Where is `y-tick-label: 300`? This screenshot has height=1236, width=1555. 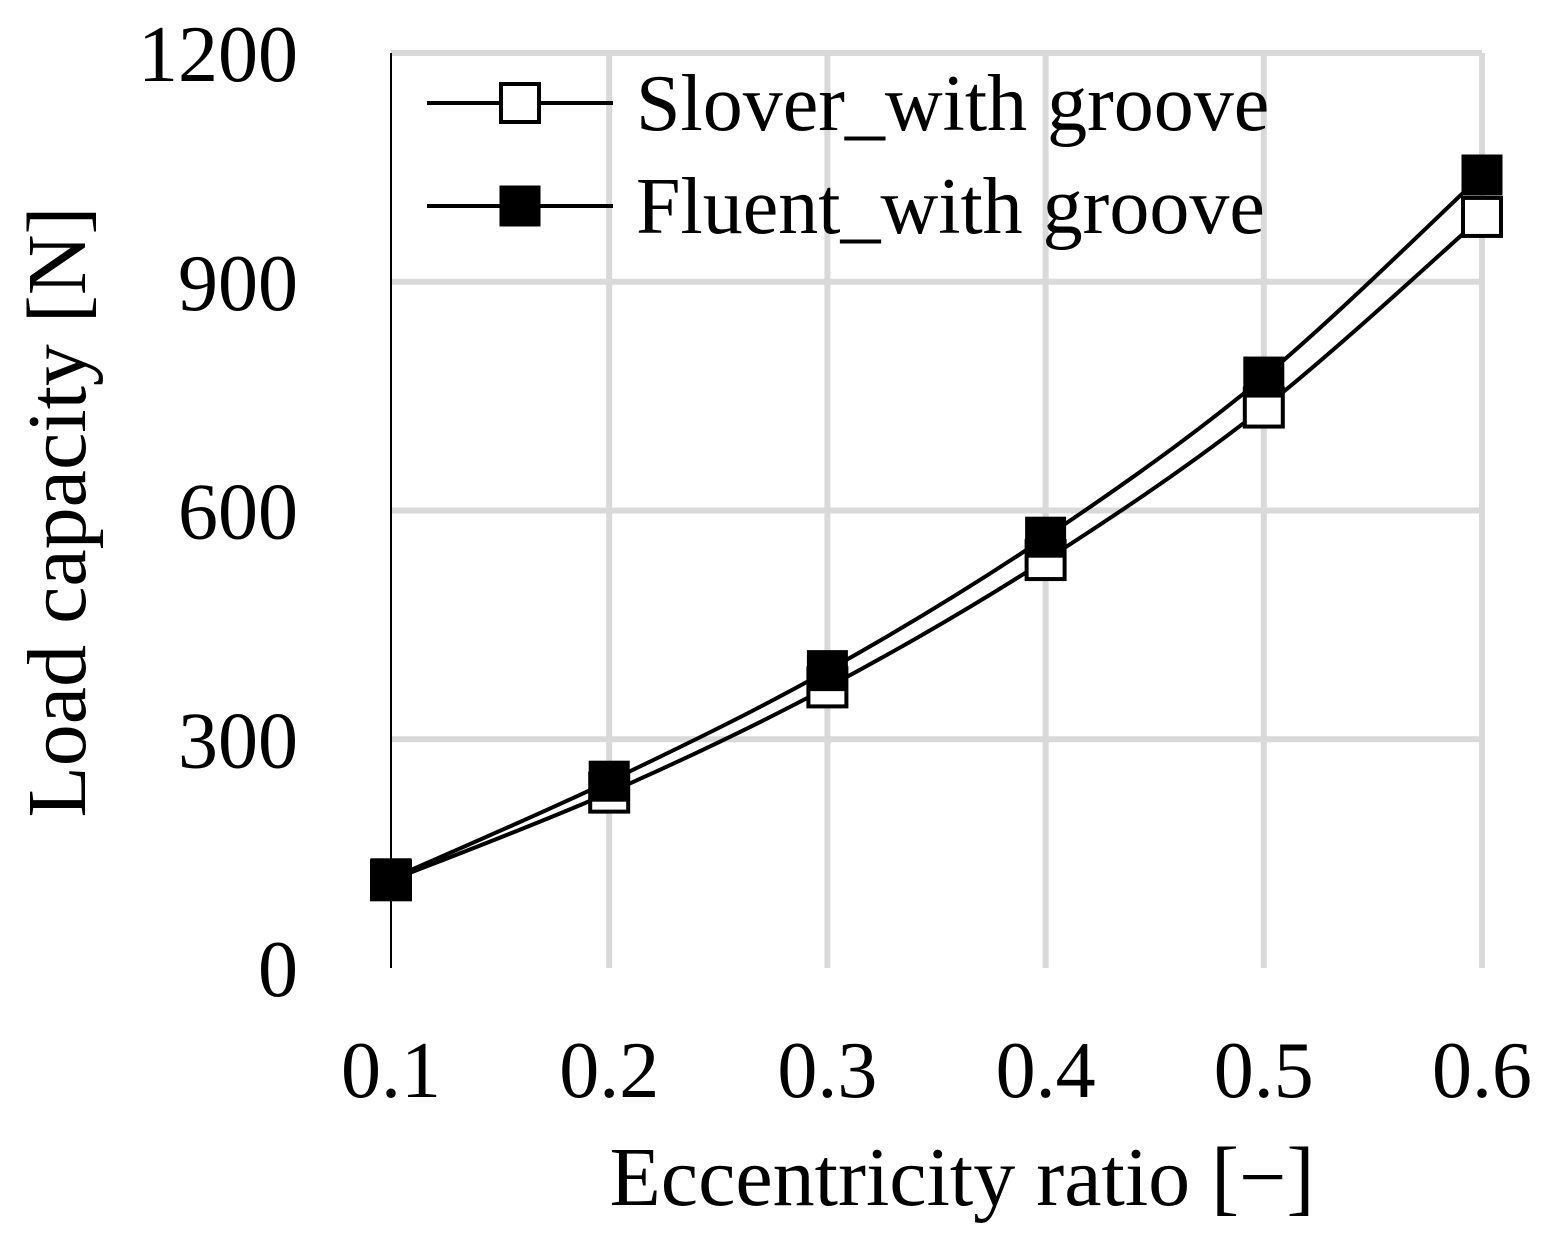
y-tick-label: 300 is located at coordinates (238, 741).